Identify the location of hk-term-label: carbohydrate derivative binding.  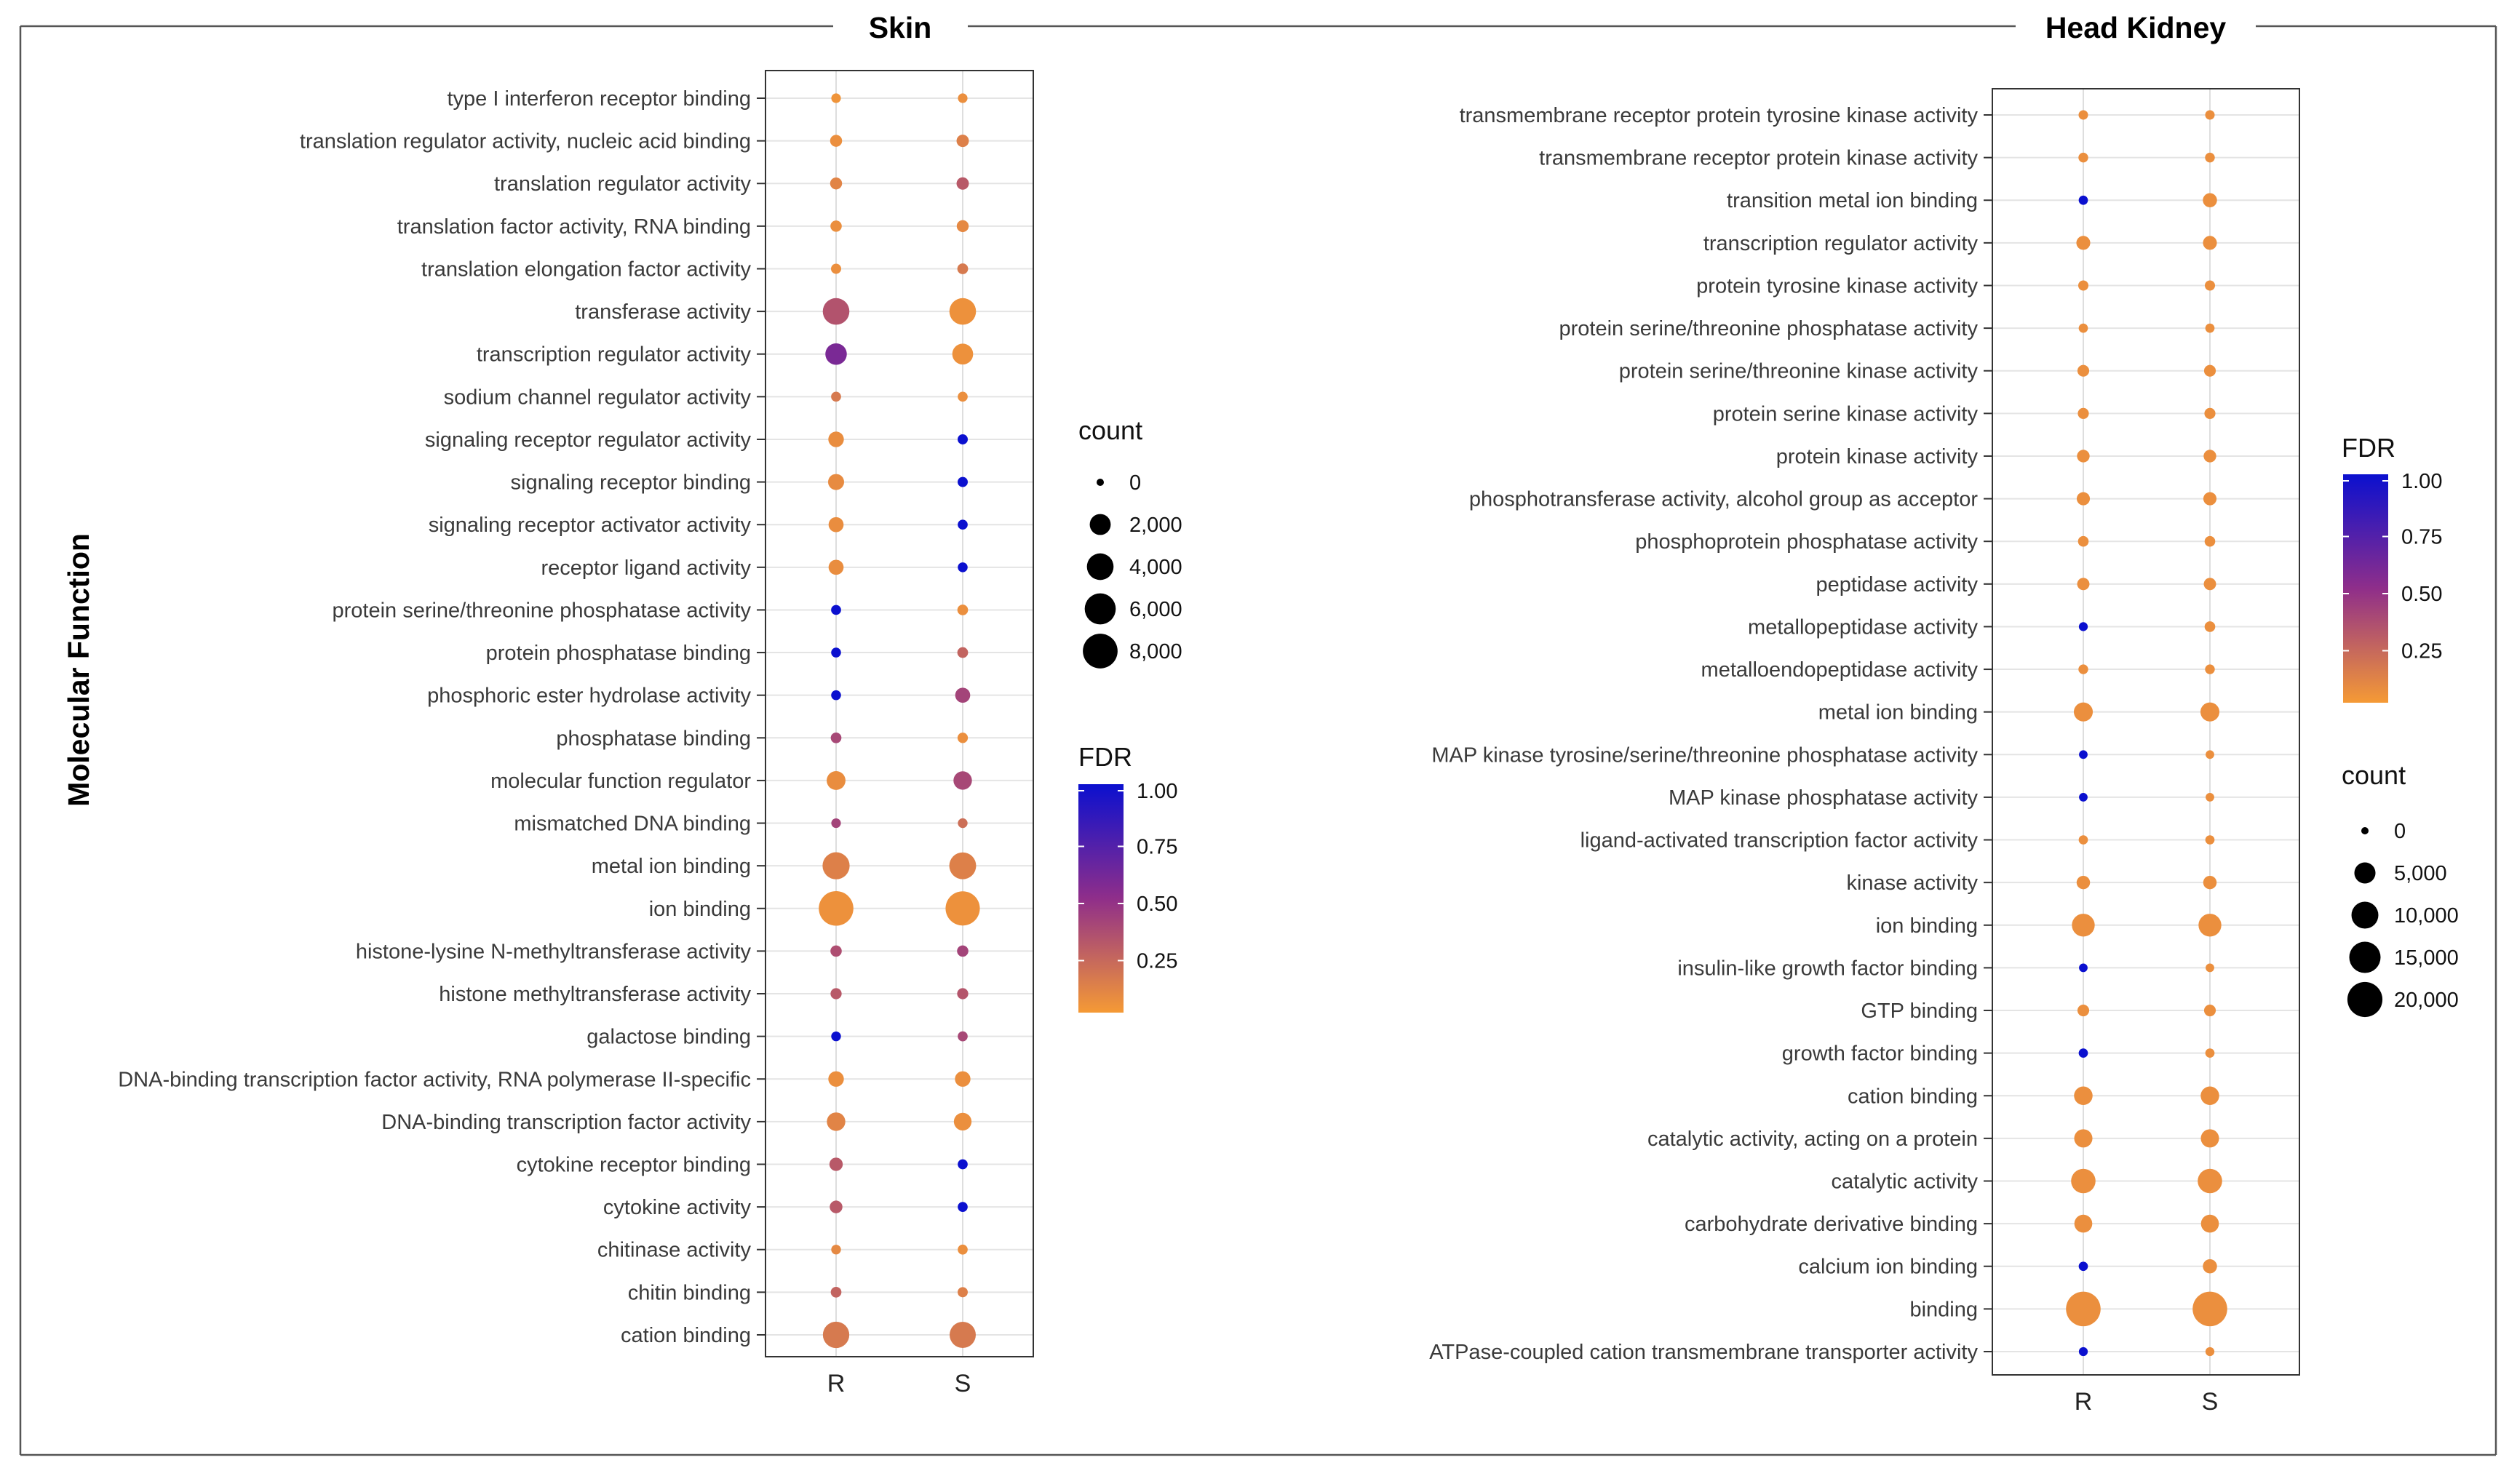
(1831, 1224).